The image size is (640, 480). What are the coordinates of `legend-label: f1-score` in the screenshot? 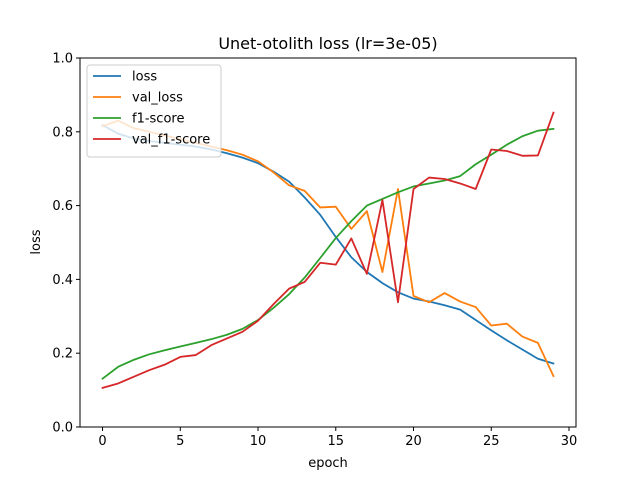 It's located at (158, 119).